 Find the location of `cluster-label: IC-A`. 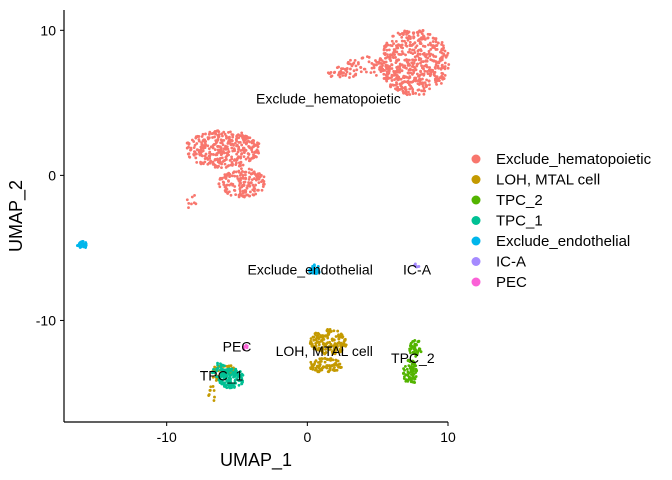

cluster-label: IC-A is located at coordinates (417, 270).